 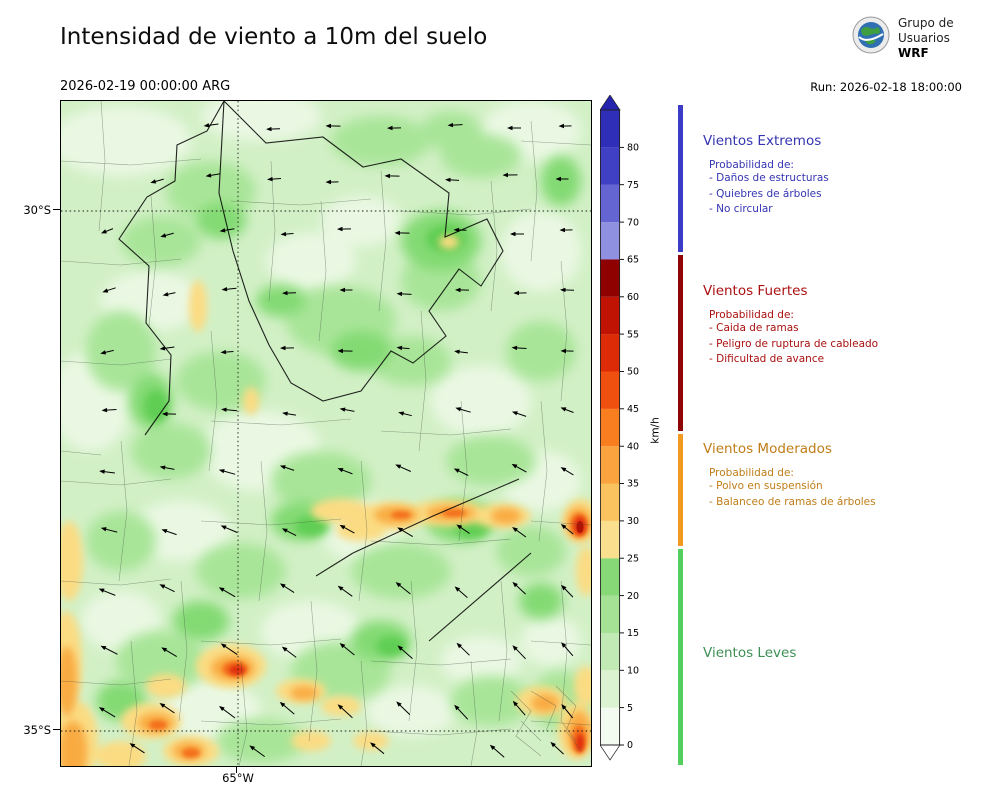 What do you see at coordinates (633, 633) in the screenshot?
I see `svg-text: 15` at bounding box center [633, 633].